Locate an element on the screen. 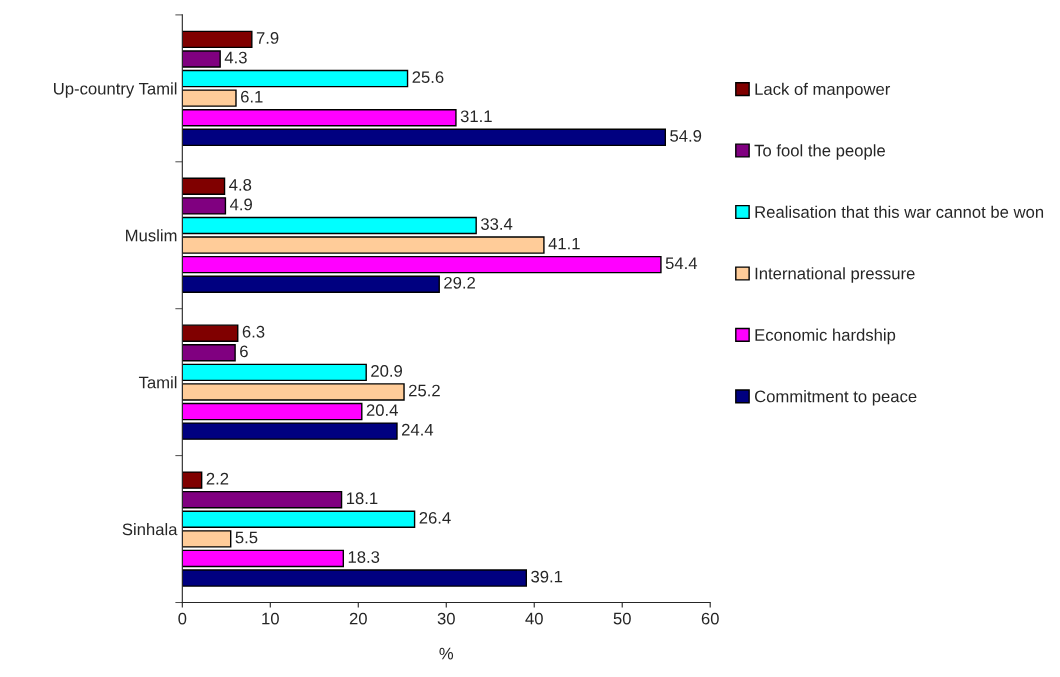 Image resolution: width=1060 pixels, height=677 pixels. data-label: 6.3 is located at coordinates (253, 331).